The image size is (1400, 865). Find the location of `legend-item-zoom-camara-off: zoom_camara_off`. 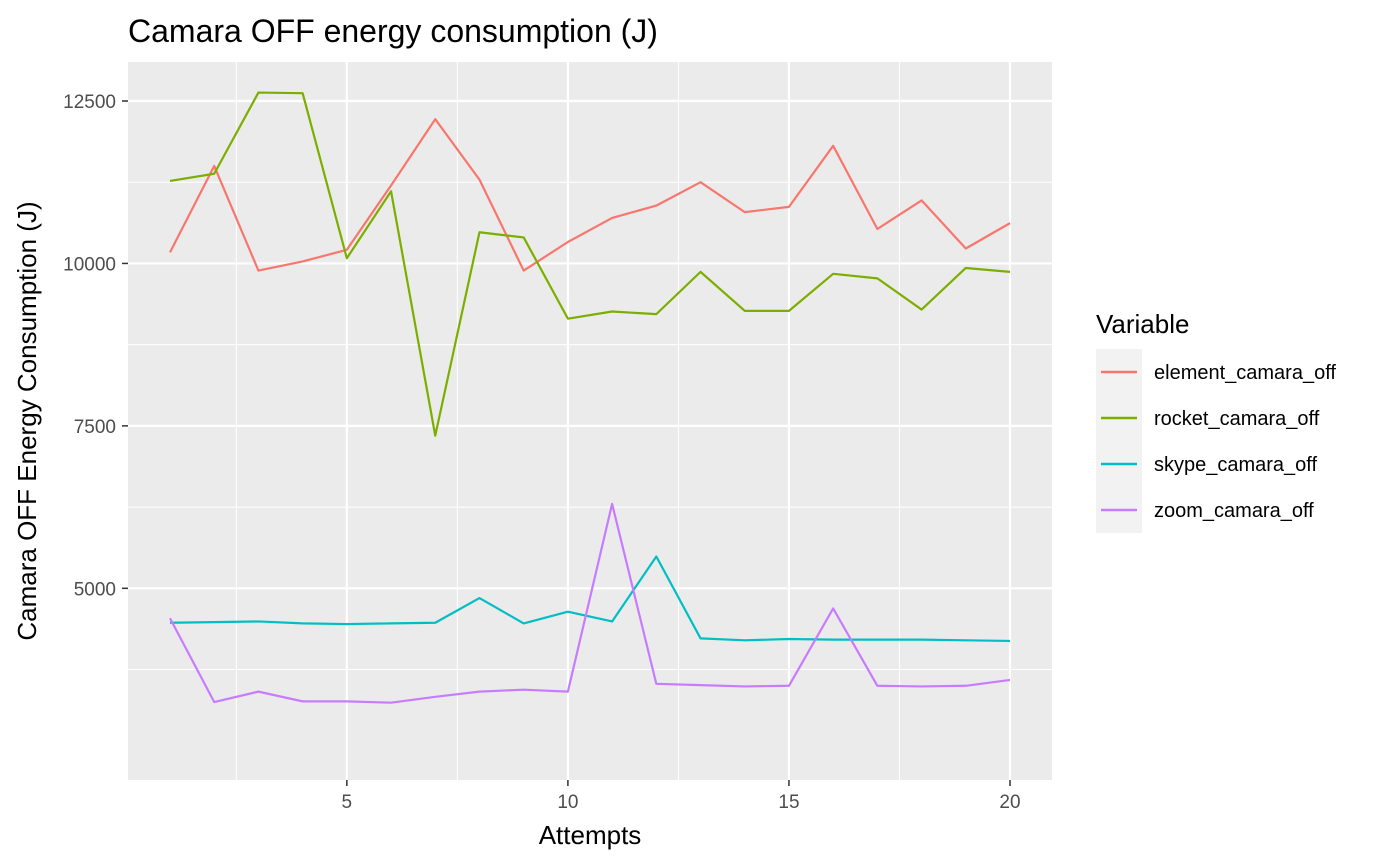

legend-item-zoom-camara-off: zoom_camara_off is located at coordinates (1205, 510).